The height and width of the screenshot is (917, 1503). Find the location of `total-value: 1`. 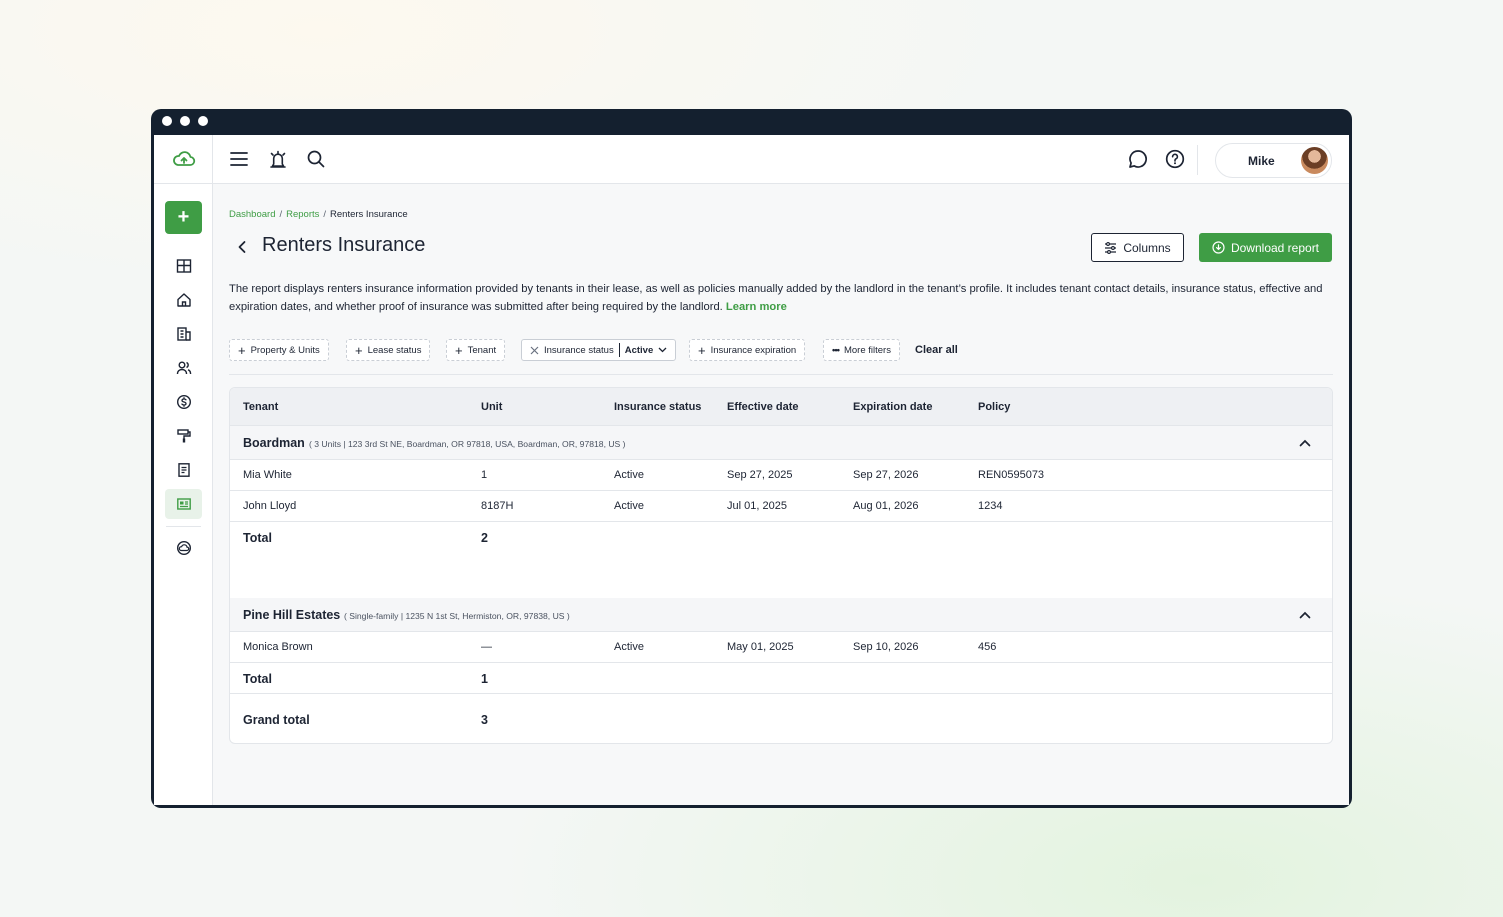

total-value: 1 is located at coordinates (484, 679).